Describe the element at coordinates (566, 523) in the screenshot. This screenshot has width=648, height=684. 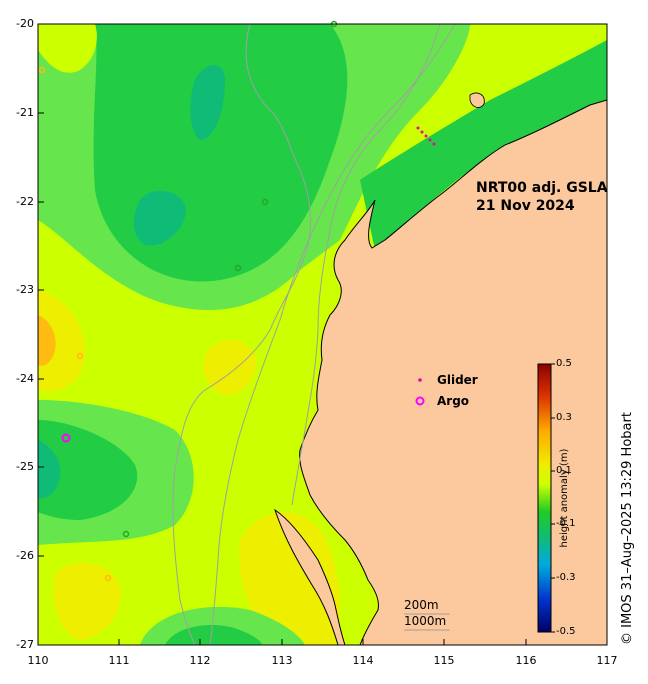
I see `colorbar-label: -0.1` at that location.